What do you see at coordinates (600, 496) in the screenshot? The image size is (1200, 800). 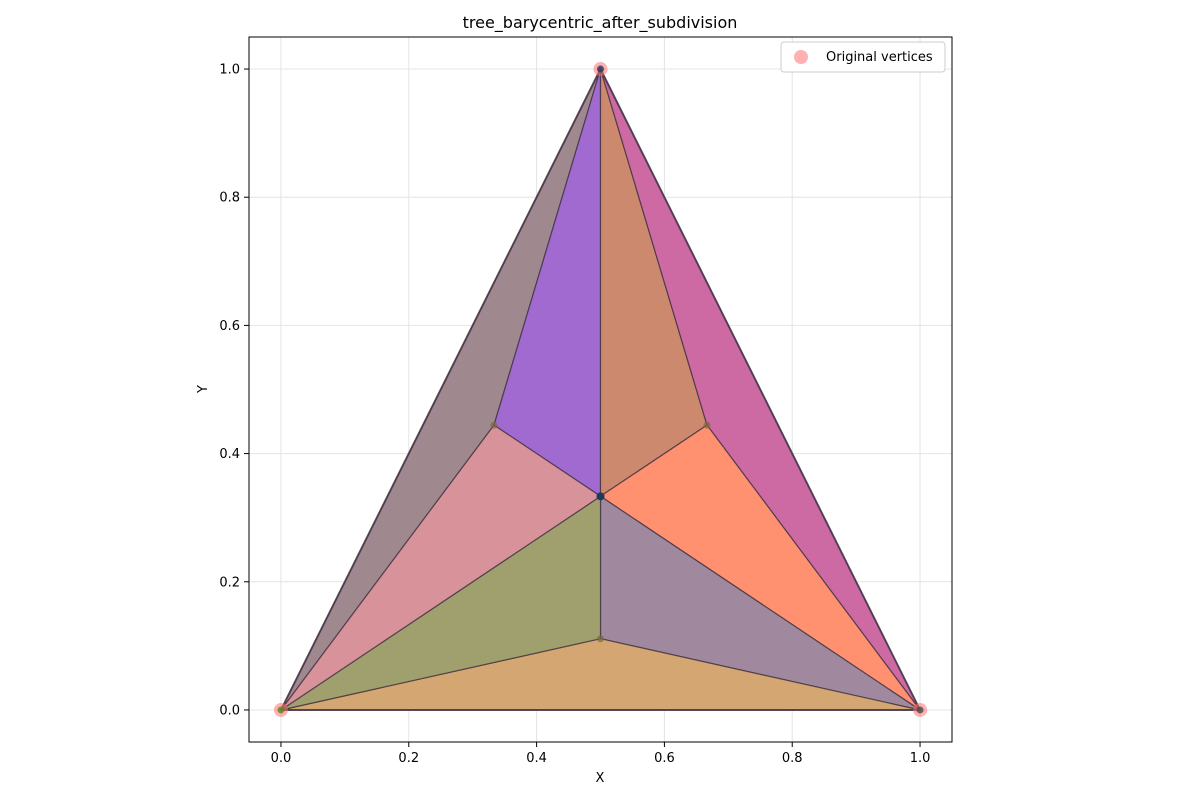 I see `centroid-point` at bounding box center [600, 496].